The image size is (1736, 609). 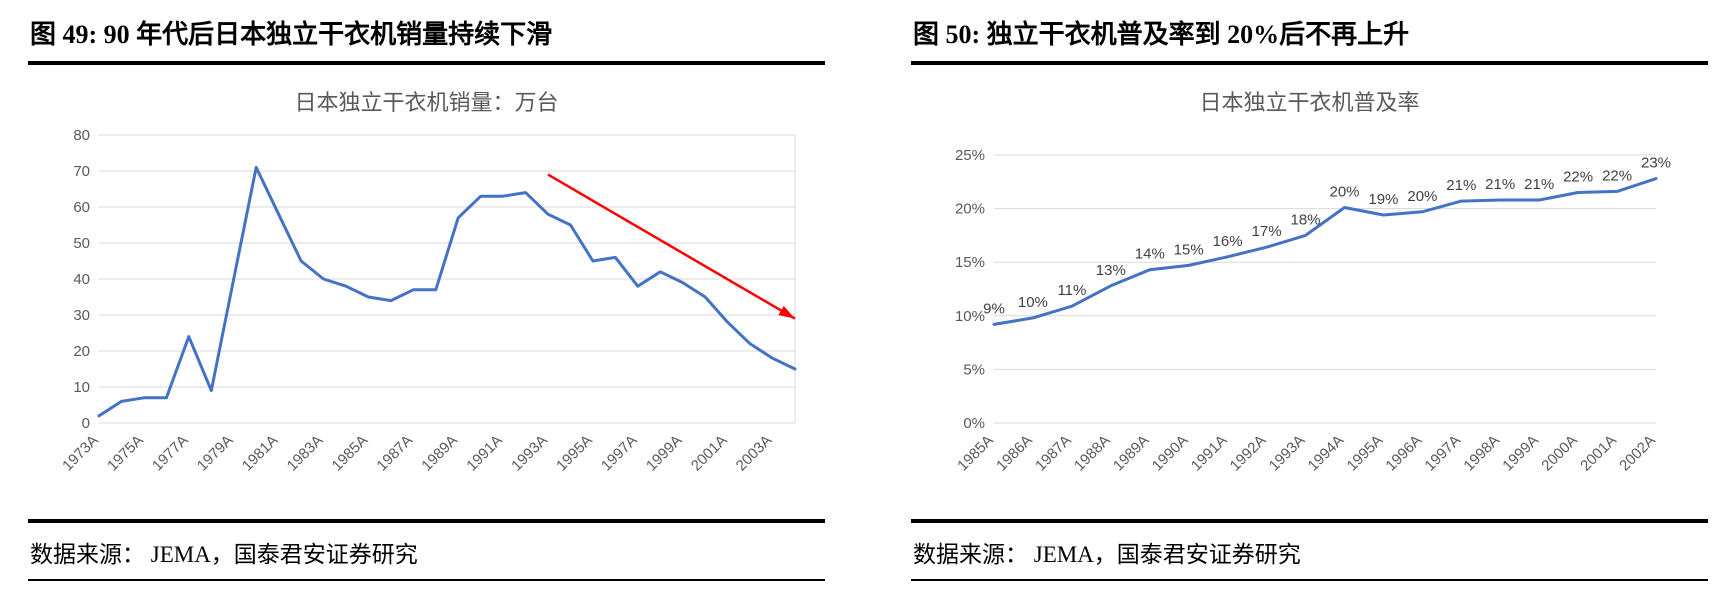 What do you see at coordinates (81, 135) in the screenshot?
I see `svg-text: 80` at bounding box center [81, 135].